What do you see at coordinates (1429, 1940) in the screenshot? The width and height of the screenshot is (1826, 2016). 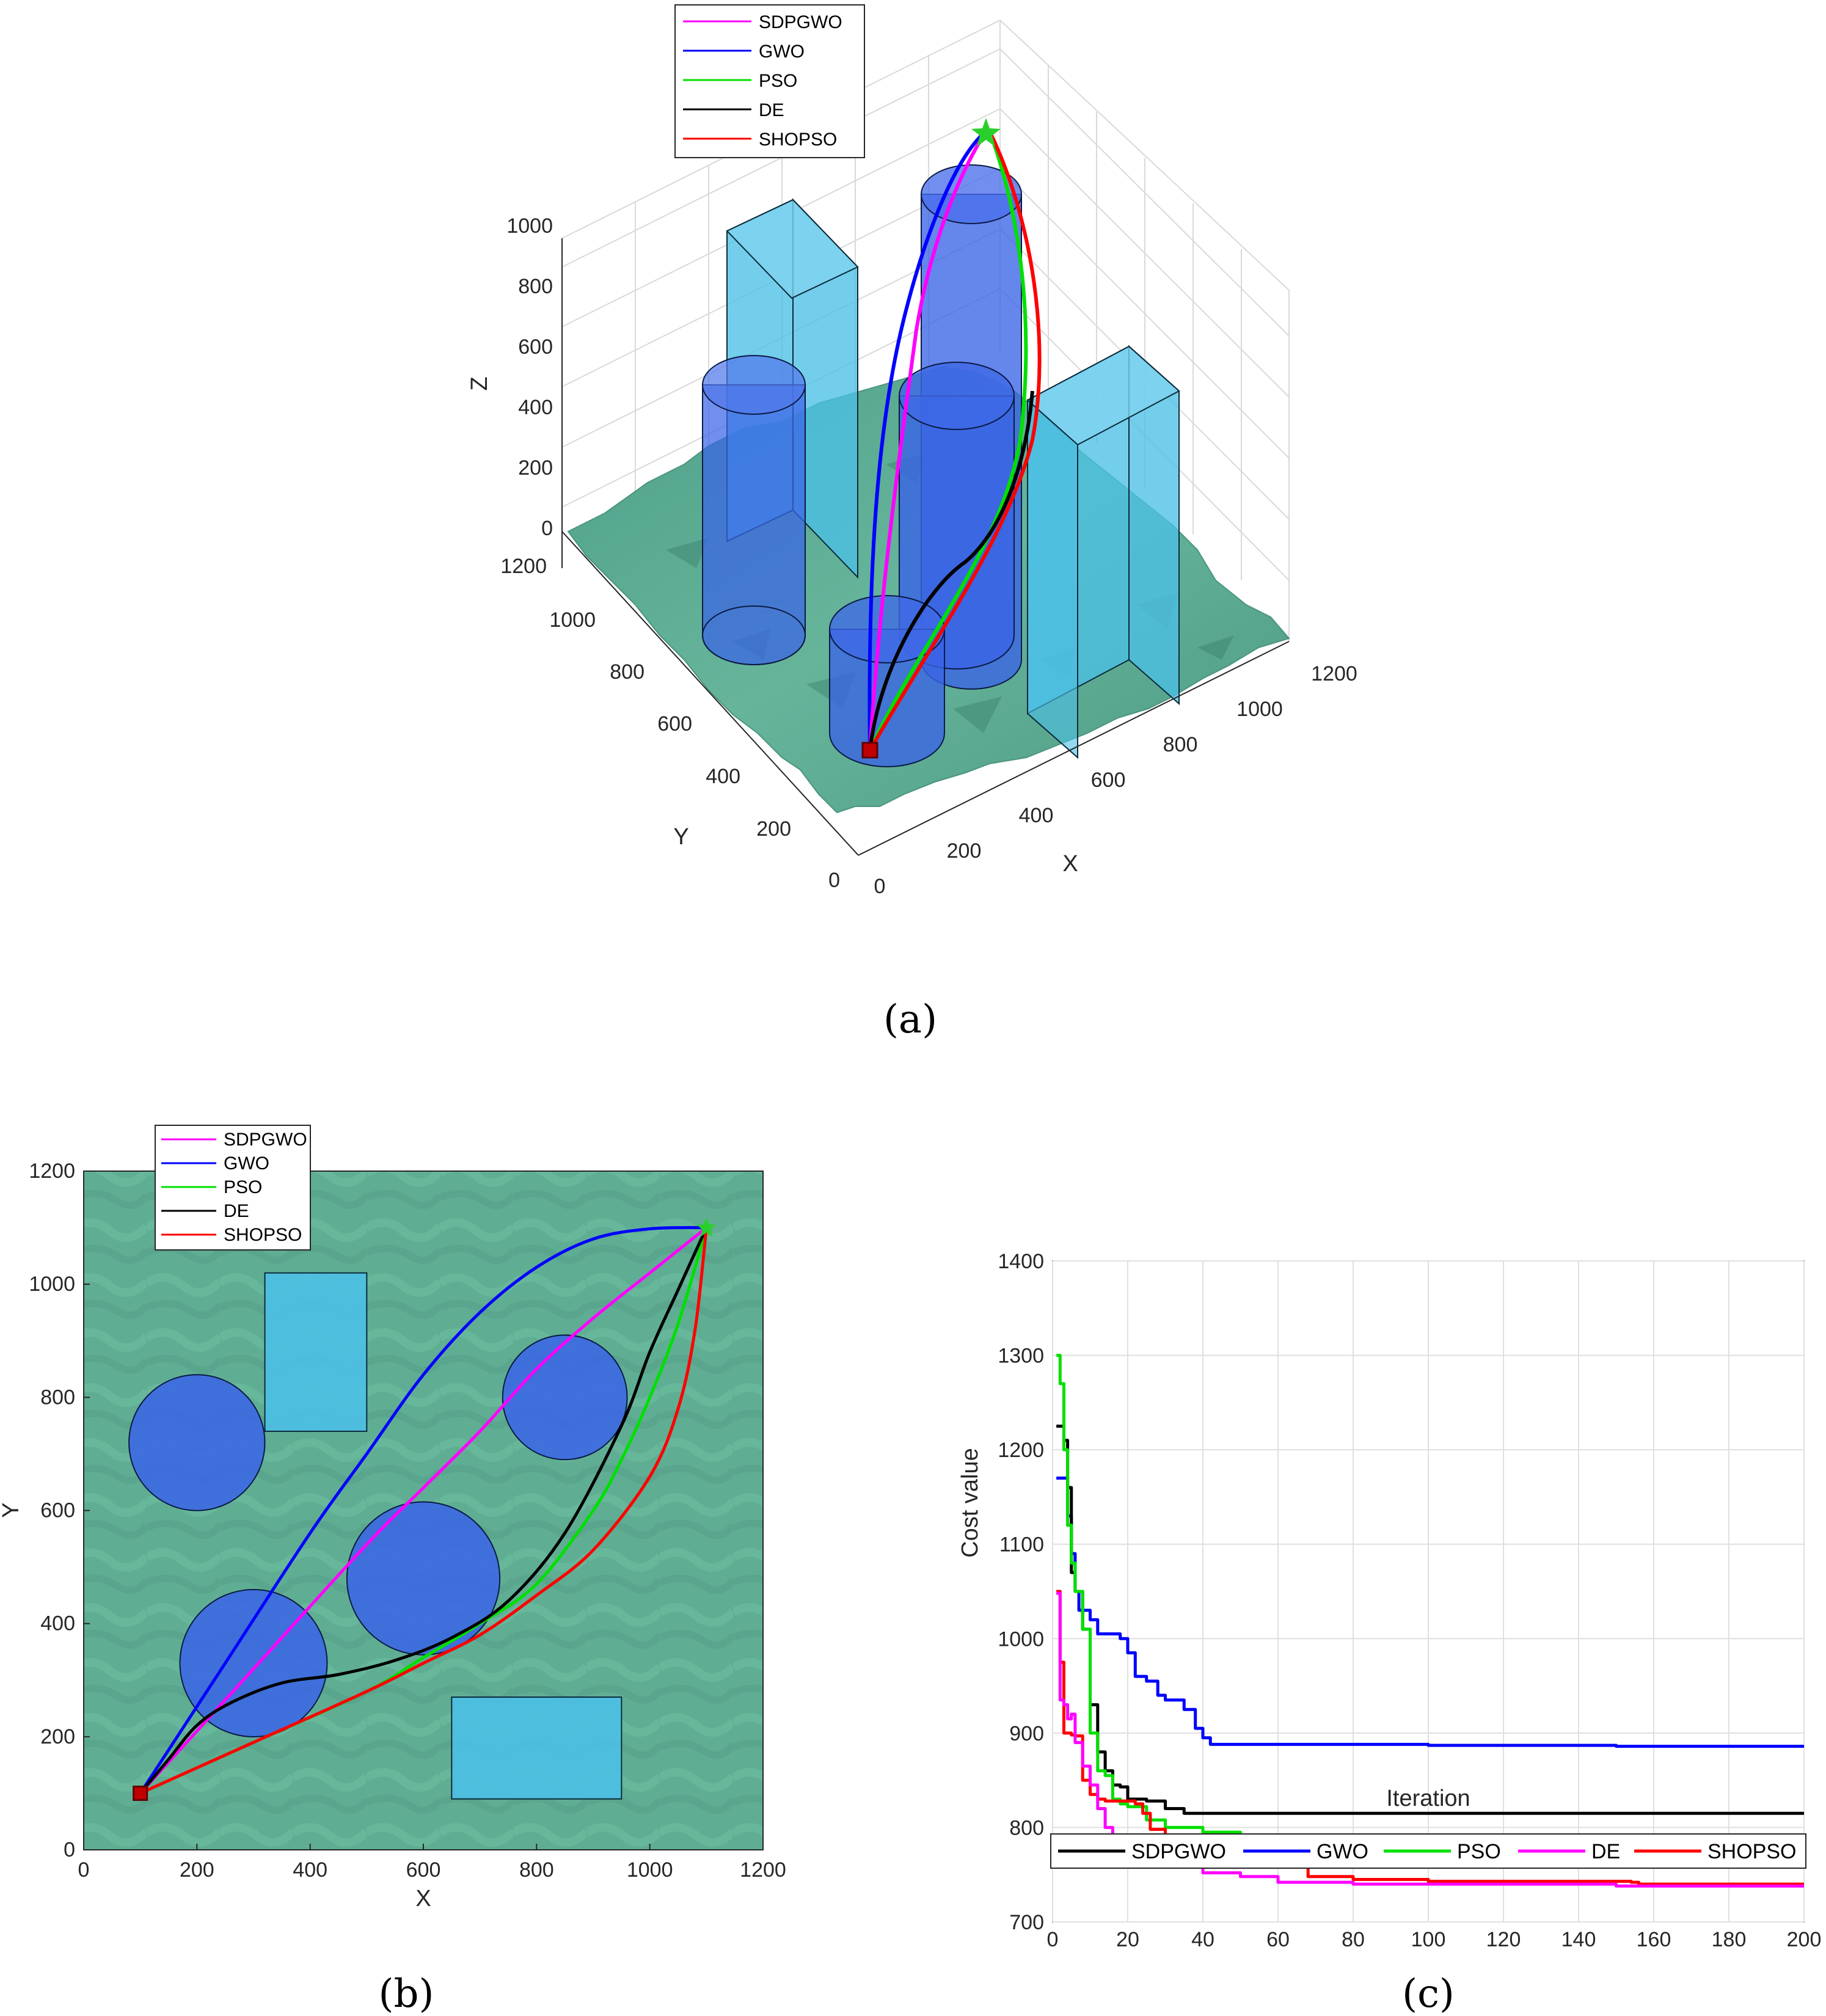 I see `panel-c-xtick: 100` at bounding box center [1429, 1940].